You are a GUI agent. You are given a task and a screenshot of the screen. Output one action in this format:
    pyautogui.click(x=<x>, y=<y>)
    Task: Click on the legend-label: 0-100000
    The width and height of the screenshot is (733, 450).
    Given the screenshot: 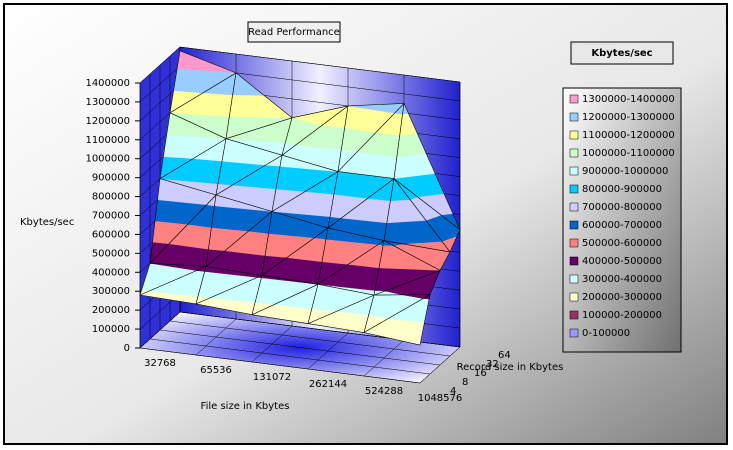 What is the action you would take?
    pyautogui.click(x=606, y=333)
    